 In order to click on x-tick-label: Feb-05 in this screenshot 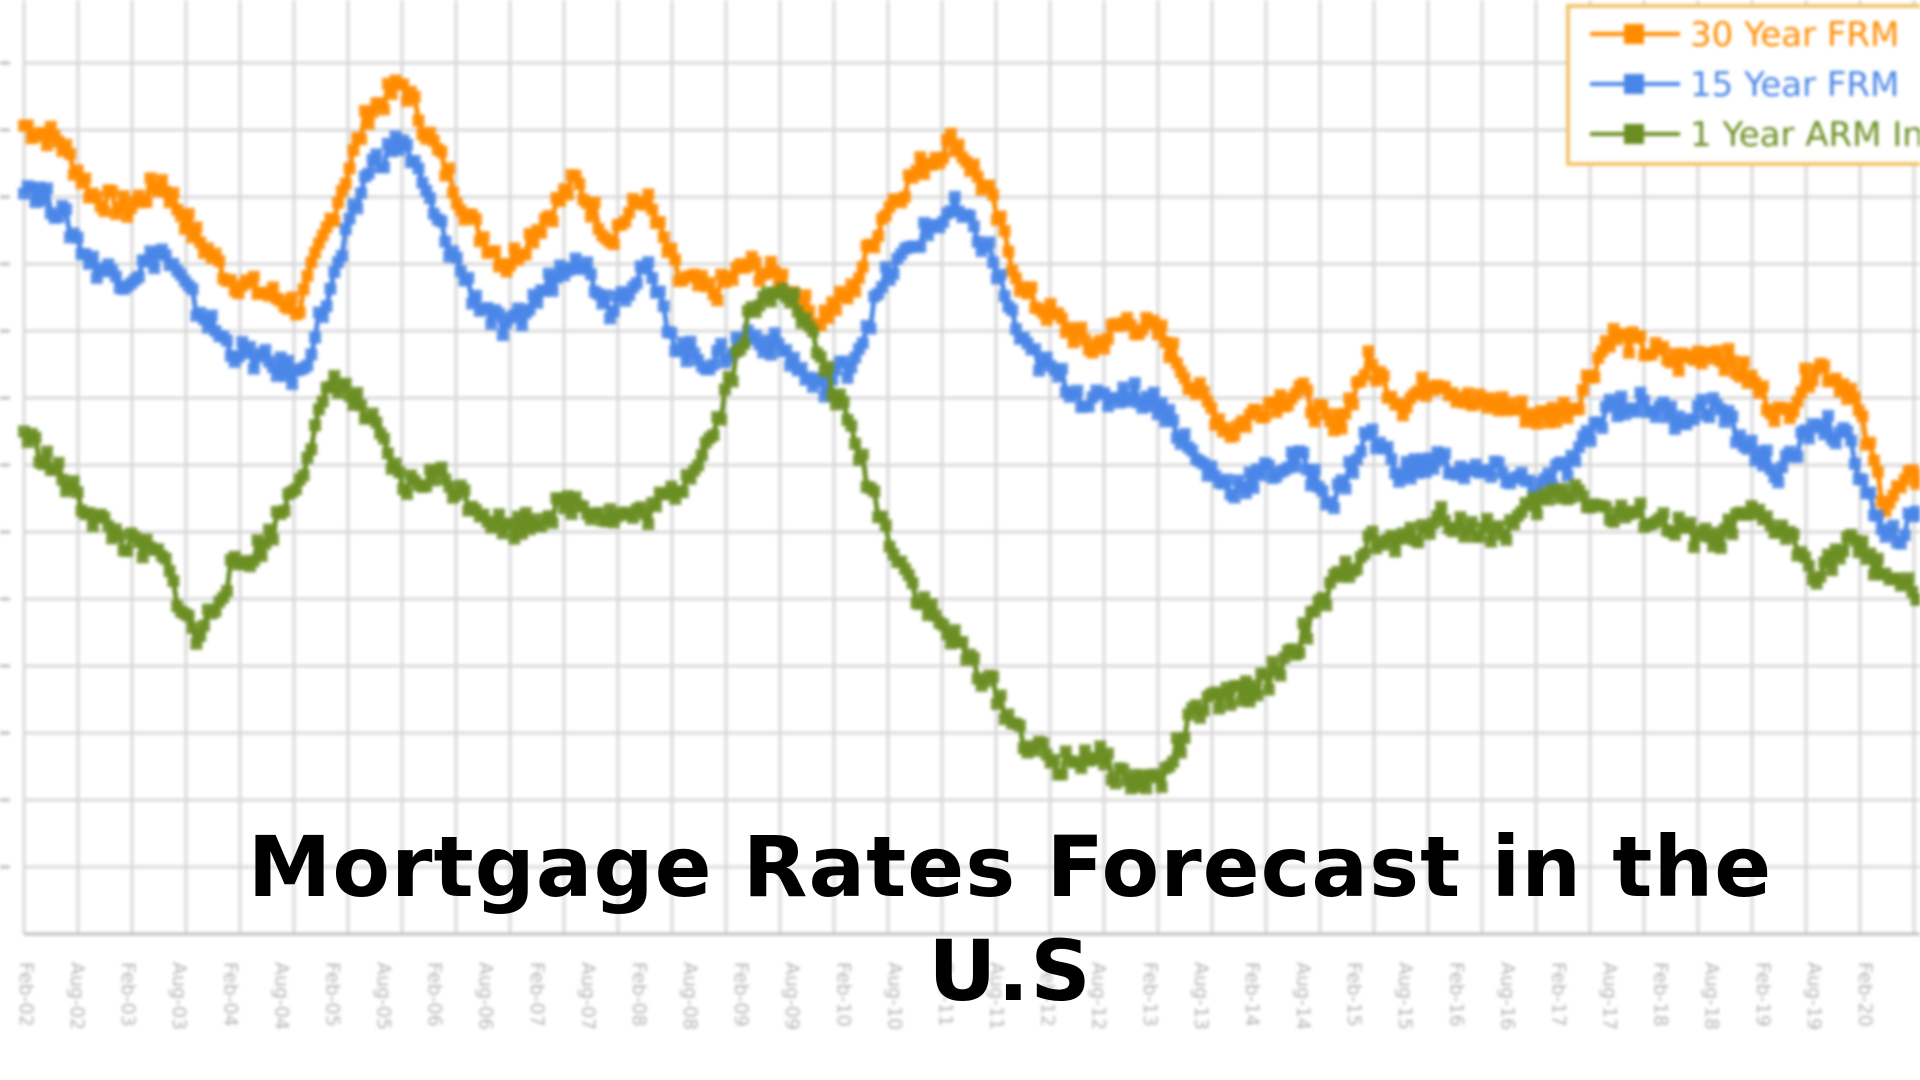, I will do `click(332, 994)`.